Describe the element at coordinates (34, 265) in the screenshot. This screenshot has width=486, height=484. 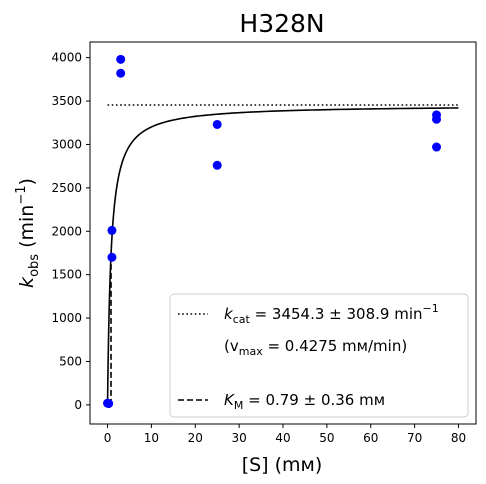
I see `y-axis-title-subscript: obs` at that location.